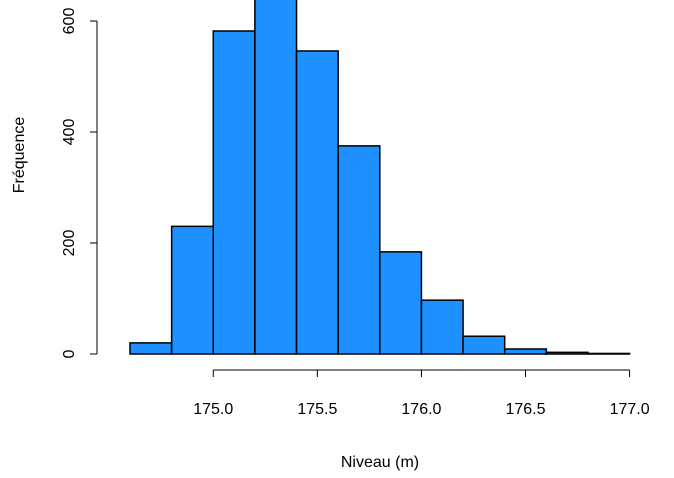 Image resolution: width=674 pixels, height=478 pixels. I want to click on x-tick-label: 176.0, so click(421, 409).